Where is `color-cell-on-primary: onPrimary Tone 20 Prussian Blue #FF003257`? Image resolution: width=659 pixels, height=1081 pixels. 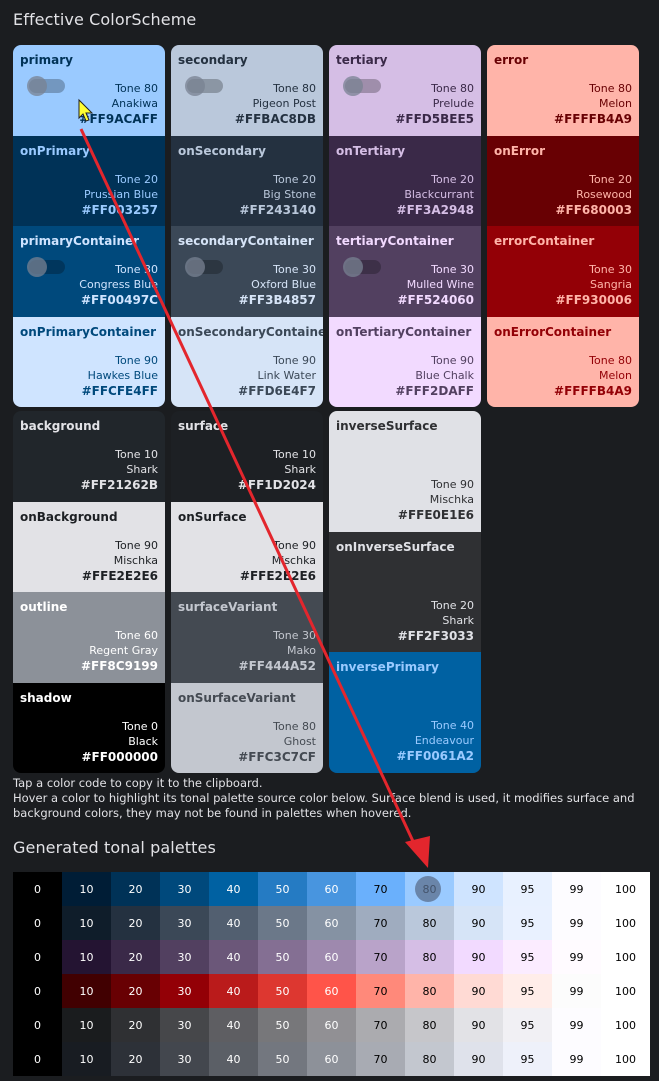
color-cell-on-primary: onPrimary Tone 20 Prussian Blue #FF003257 is located at coordinates (89, 180).